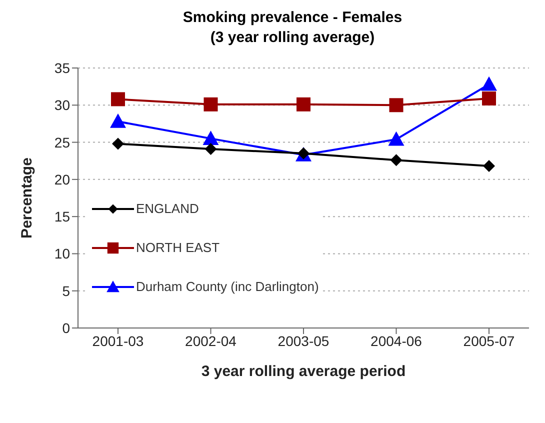 The height and width of the screenshot is (423, 545). Describe the element at coordinates (62, 254) in the screenshot. I see `y-tick-label: 10` at that location.